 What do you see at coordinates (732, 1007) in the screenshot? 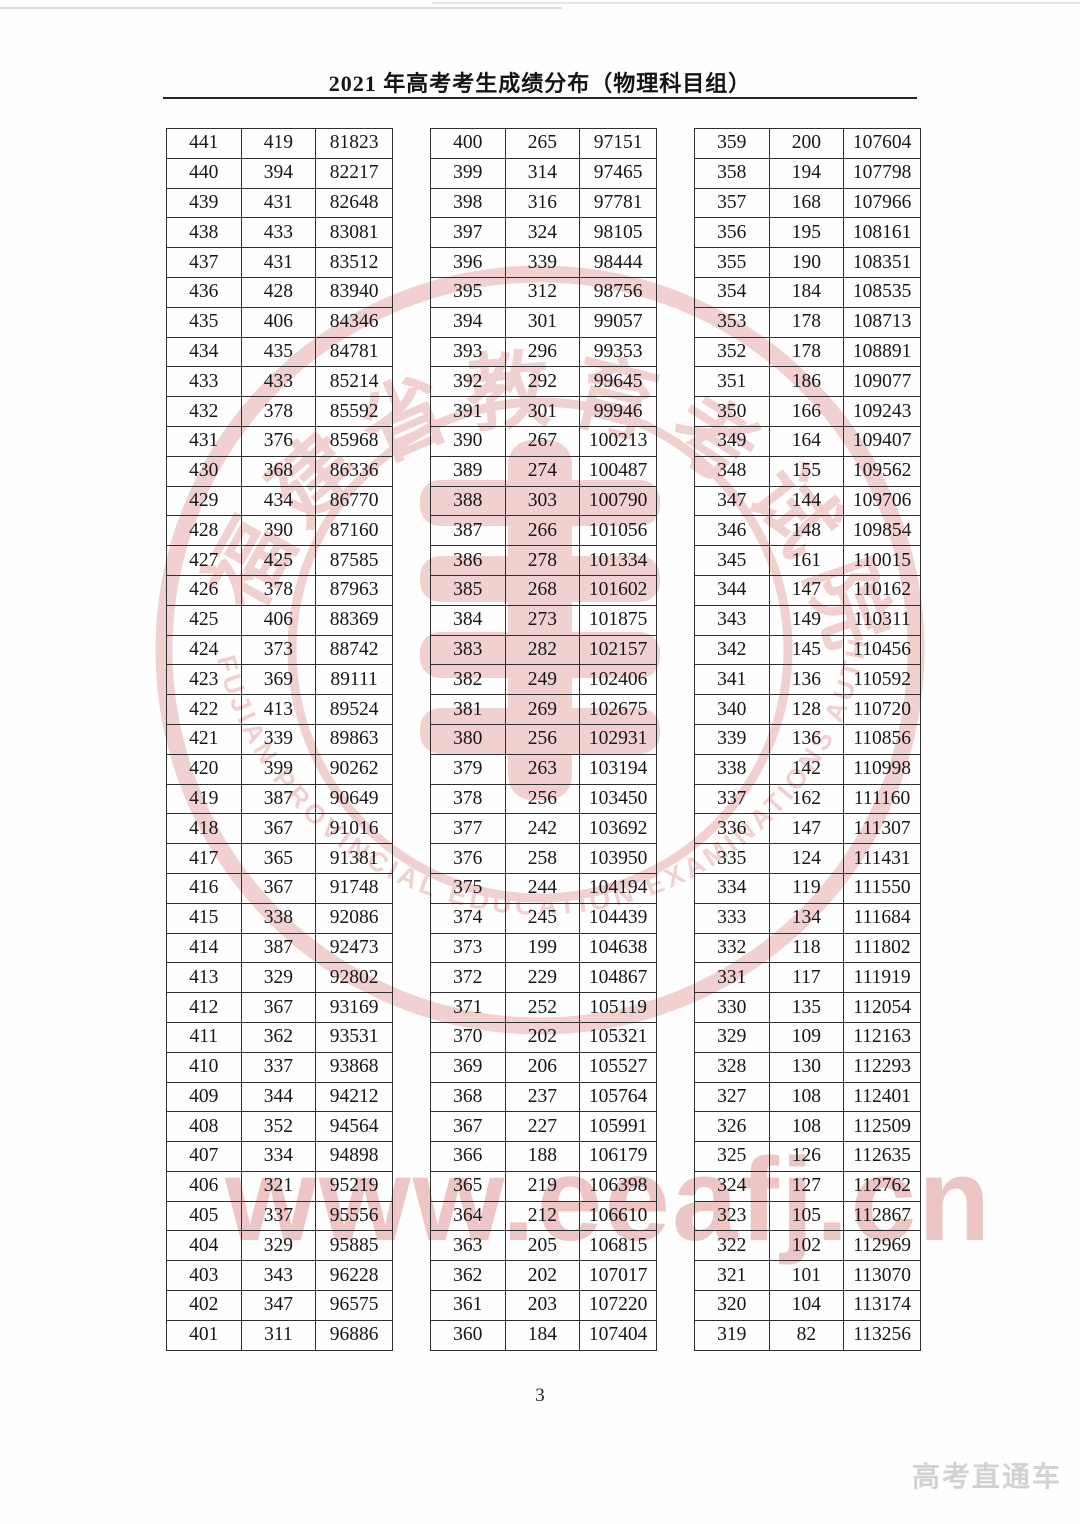
I see `table-cell: 330` at bounding box center [732, 1007].